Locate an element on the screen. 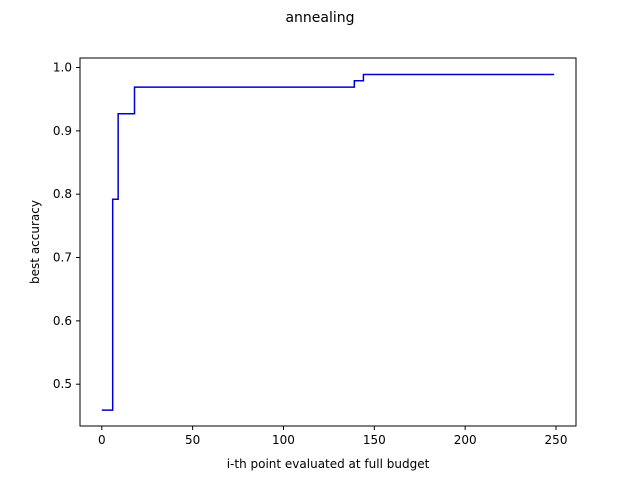 The height and width of the screenshot is (480, 640). x-tick-label: 0 is located at coordinates (102, 440).